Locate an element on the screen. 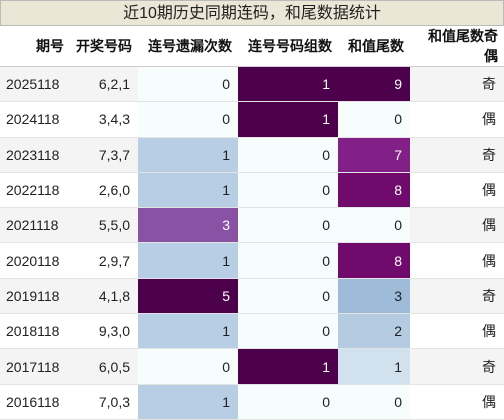  table-row: 2019118 4,1,8 5 0 3 奇 is located at coordinates (252, 296).